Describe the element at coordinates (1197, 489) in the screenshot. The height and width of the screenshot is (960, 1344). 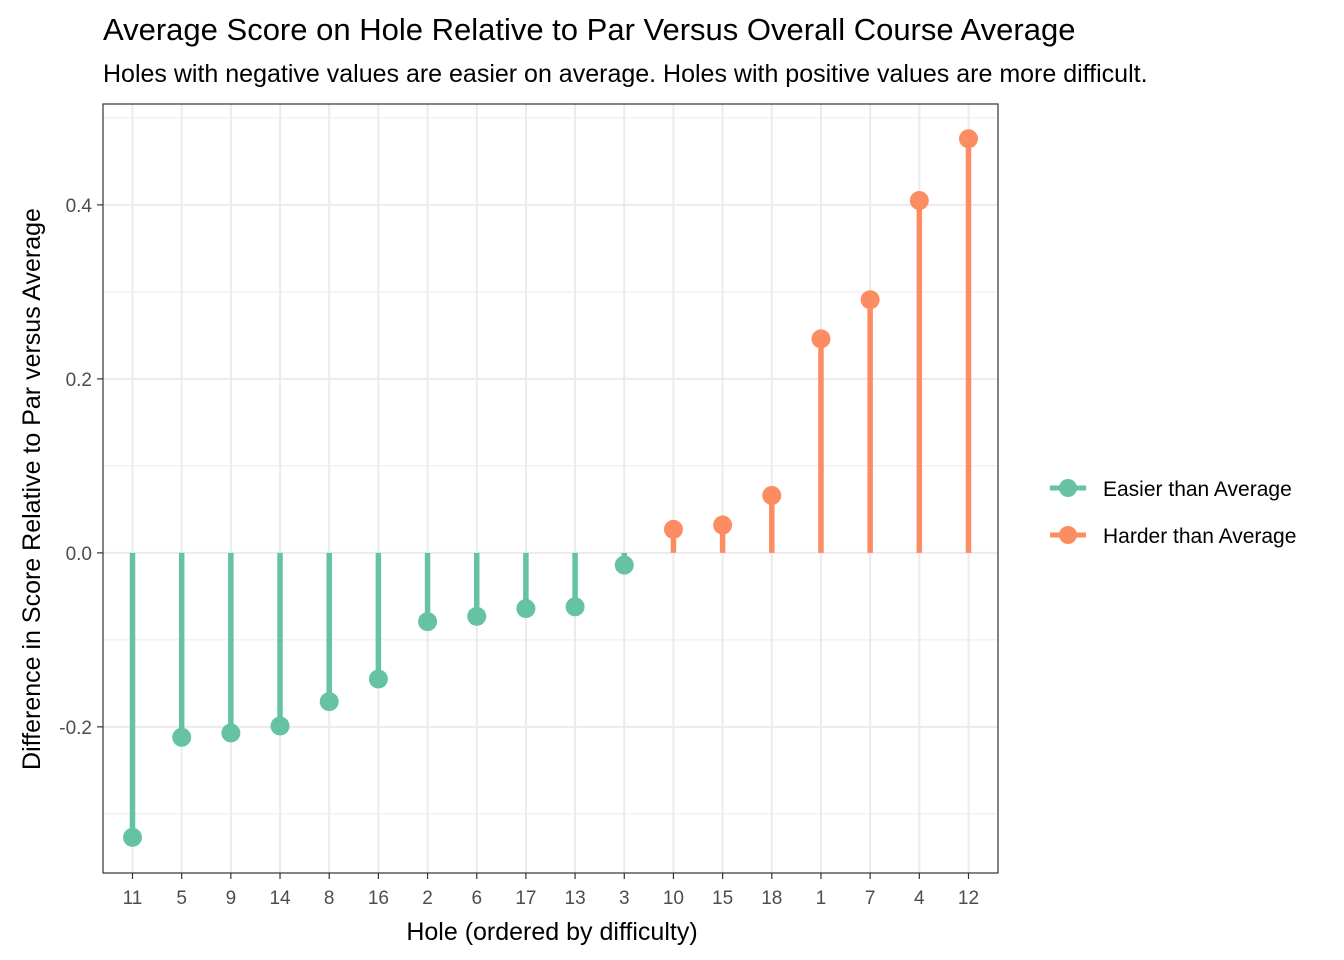
I see `legend-label-easier: Easier than Average` at that location.